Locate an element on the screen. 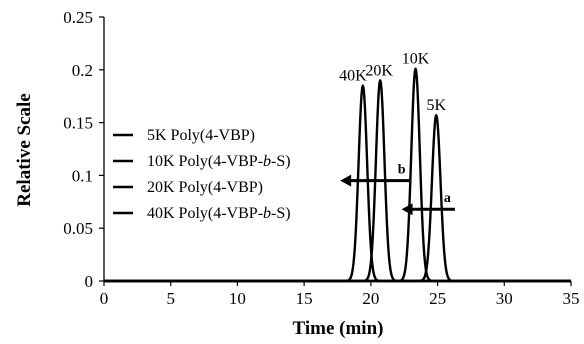  x-tick-label: 25 is located at coordinates (437, 298).